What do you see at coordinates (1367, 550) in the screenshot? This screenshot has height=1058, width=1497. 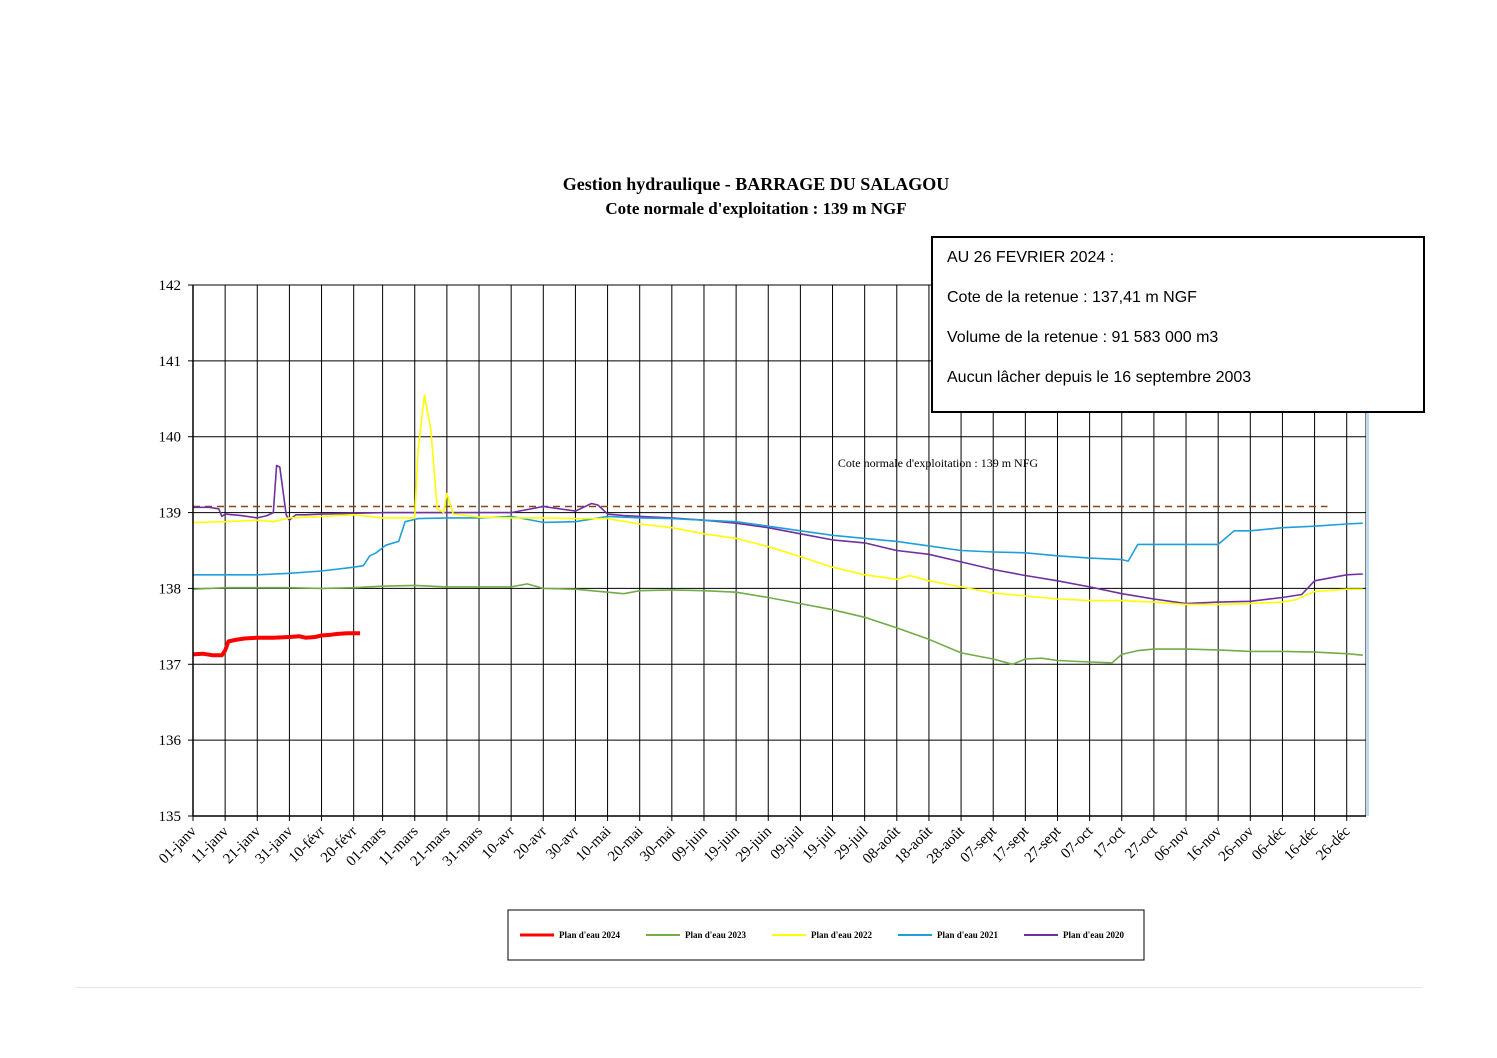 I see `plot-right-edge` at bounding box center [1367, 550].